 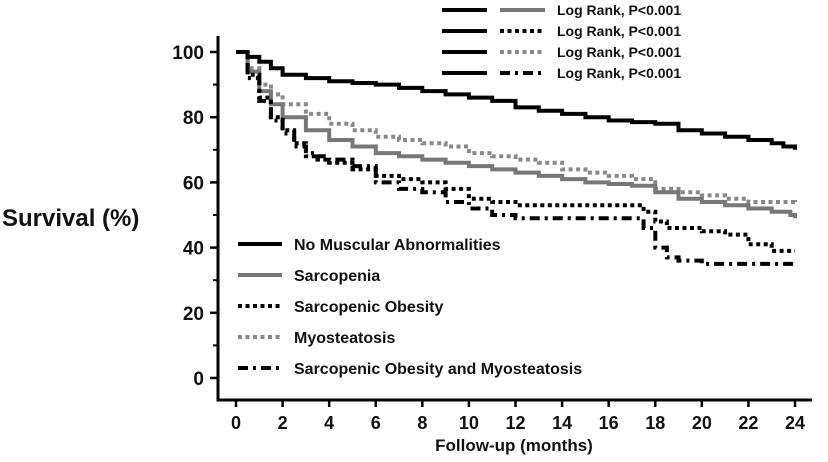 I want to click on legend-item: Myosteatosis, so click(x=316, y=338).